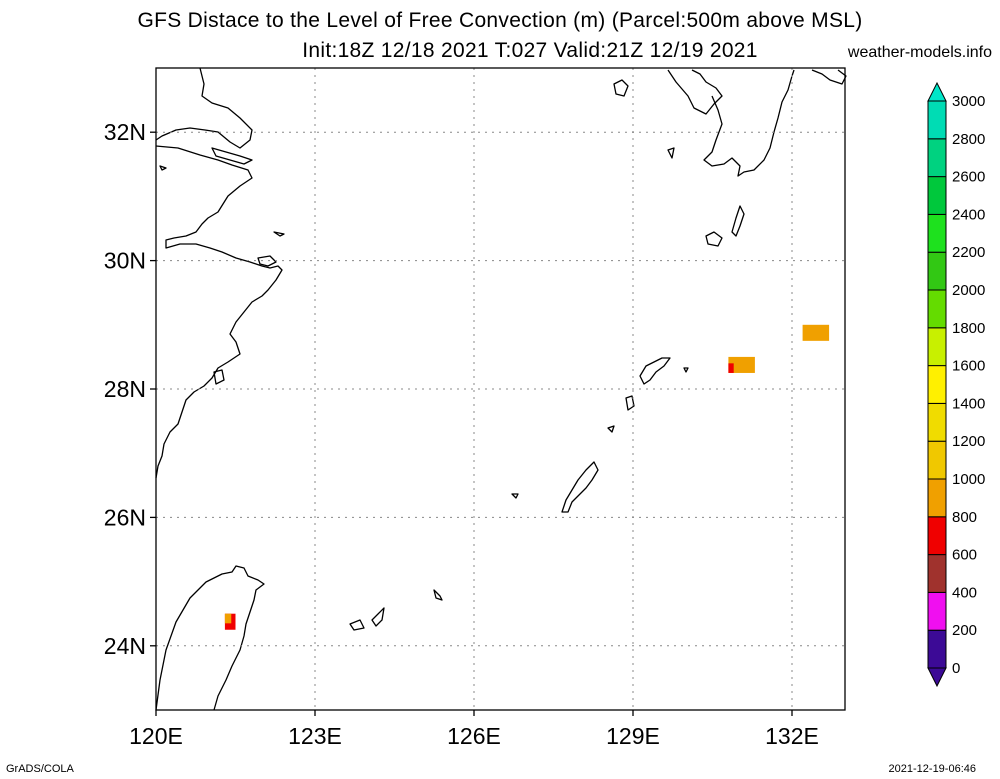  I want to click on colorbar-label-5: 1000, so click(968, 479).